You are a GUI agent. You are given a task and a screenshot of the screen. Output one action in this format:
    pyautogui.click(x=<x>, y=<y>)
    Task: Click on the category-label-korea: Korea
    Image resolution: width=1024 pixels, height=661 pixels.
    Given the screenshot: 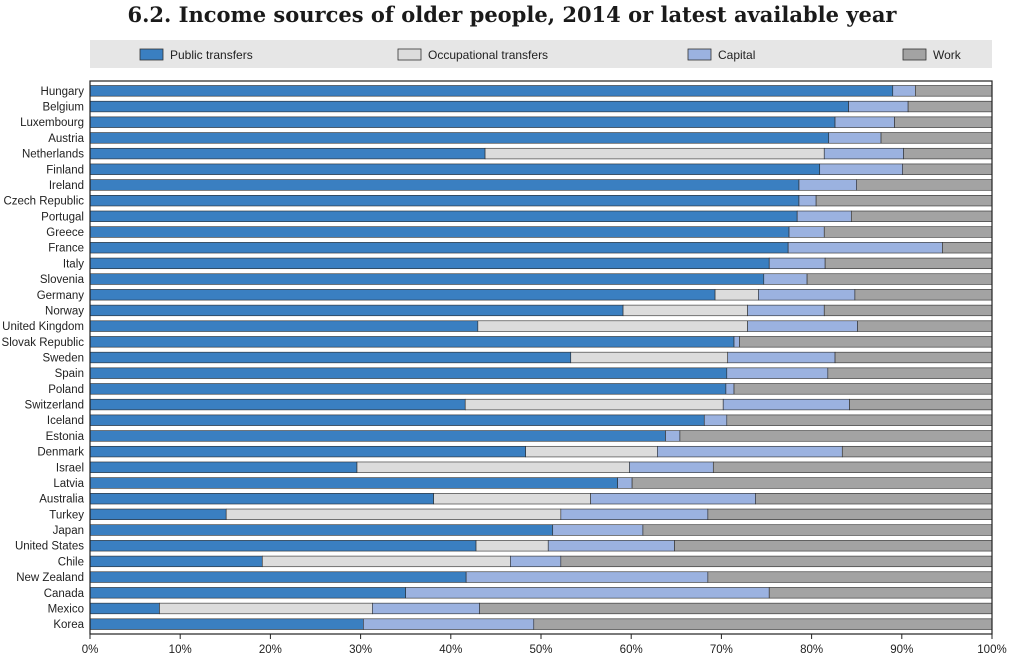 What is the action you would take?
    pyautogui.click(x=68, y=625)
    